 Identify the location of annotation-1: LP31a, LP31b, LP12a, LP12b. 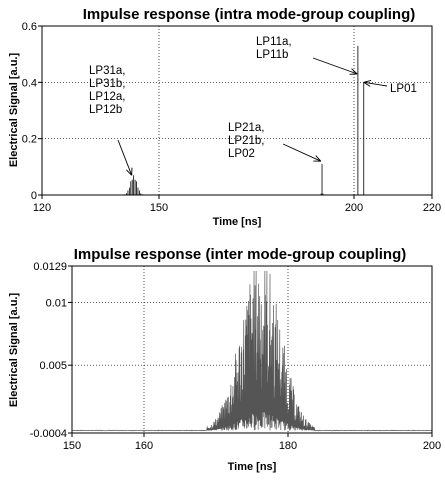
(111, 120).